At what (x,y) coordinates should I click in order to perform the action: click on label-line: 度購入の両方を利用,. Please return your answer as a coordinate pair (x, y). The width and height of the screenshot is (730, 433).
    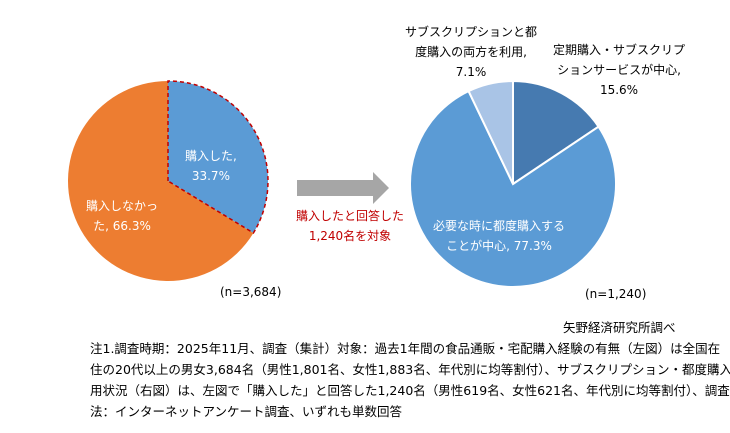
    Looking at the image, I should click on (471, 52).